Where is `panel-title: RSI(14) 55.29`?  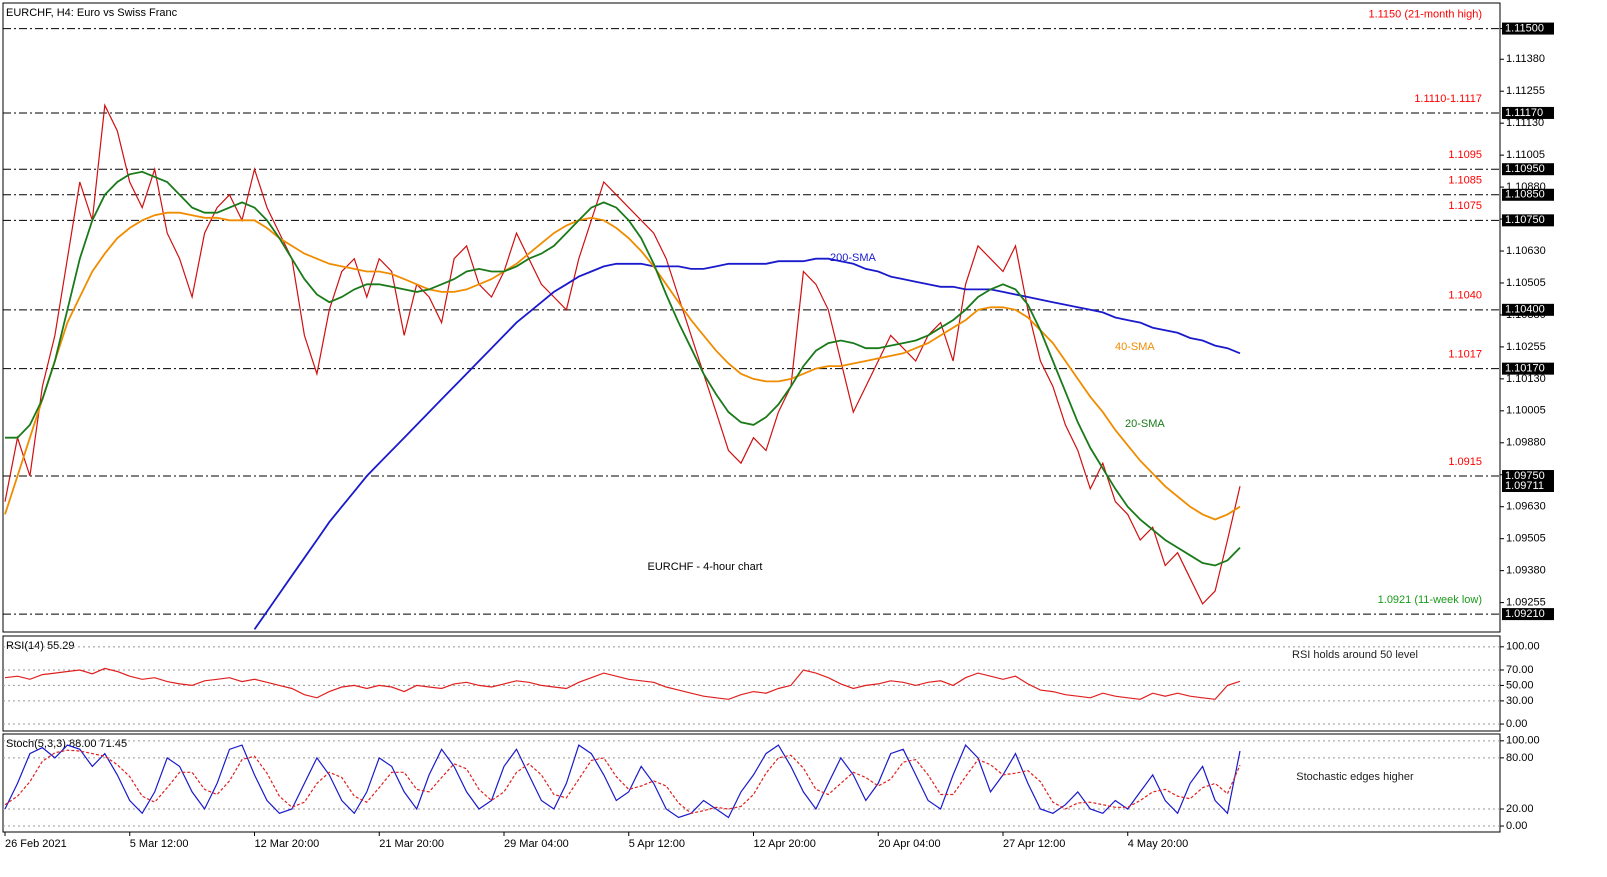 panel-title: RSI(14) 55.29 is located at coordinates (40, 646).